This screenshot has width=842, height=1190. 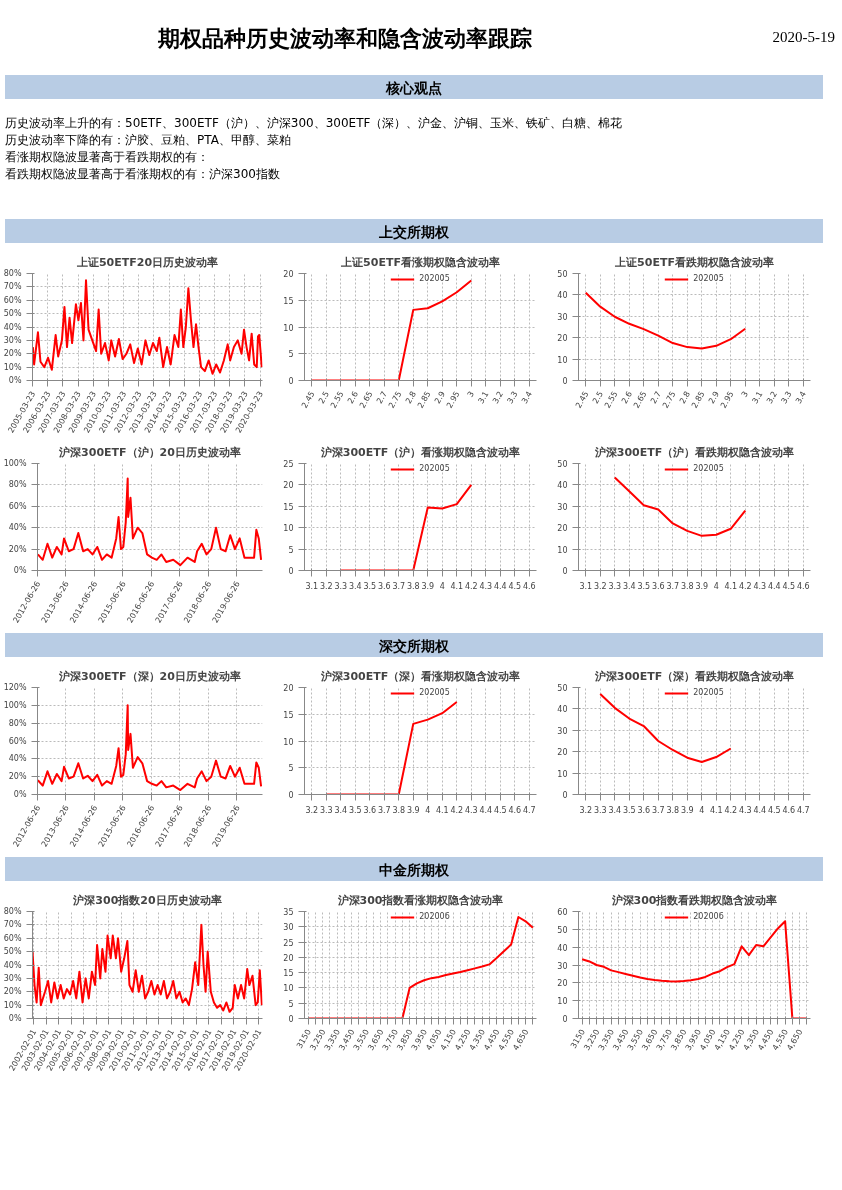 I want to click on text: 中金所期权, so click(x=414, y=870).